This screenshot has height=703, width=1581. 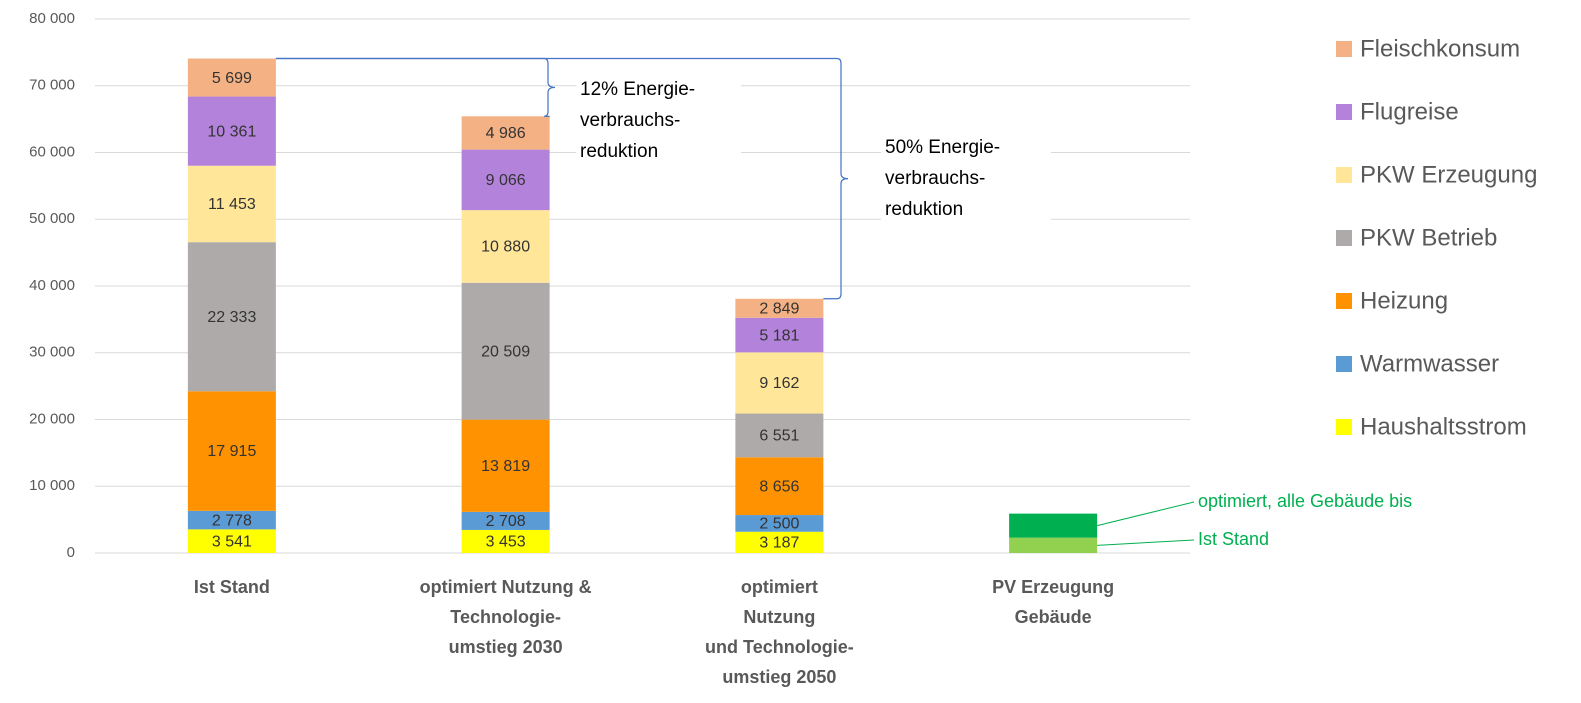 What do you see at coordinates (52, 218) in the screenshot?
I see `y-tick-label: 50 000` at bounding box center [52, 218].